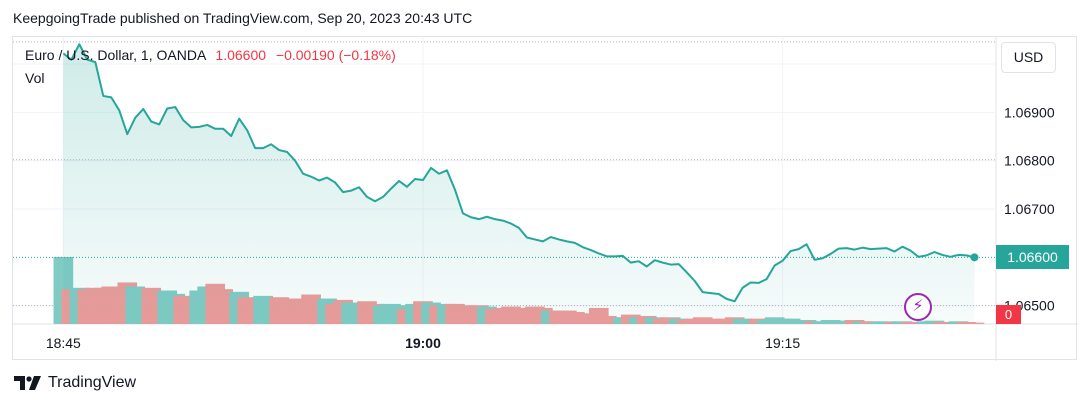 The image size is (1090, 407). What do you see at coordinates (1029, 161) in the screenshot?
I see `y-tick-label: 1.06800` at bounding box center [1029, 161].